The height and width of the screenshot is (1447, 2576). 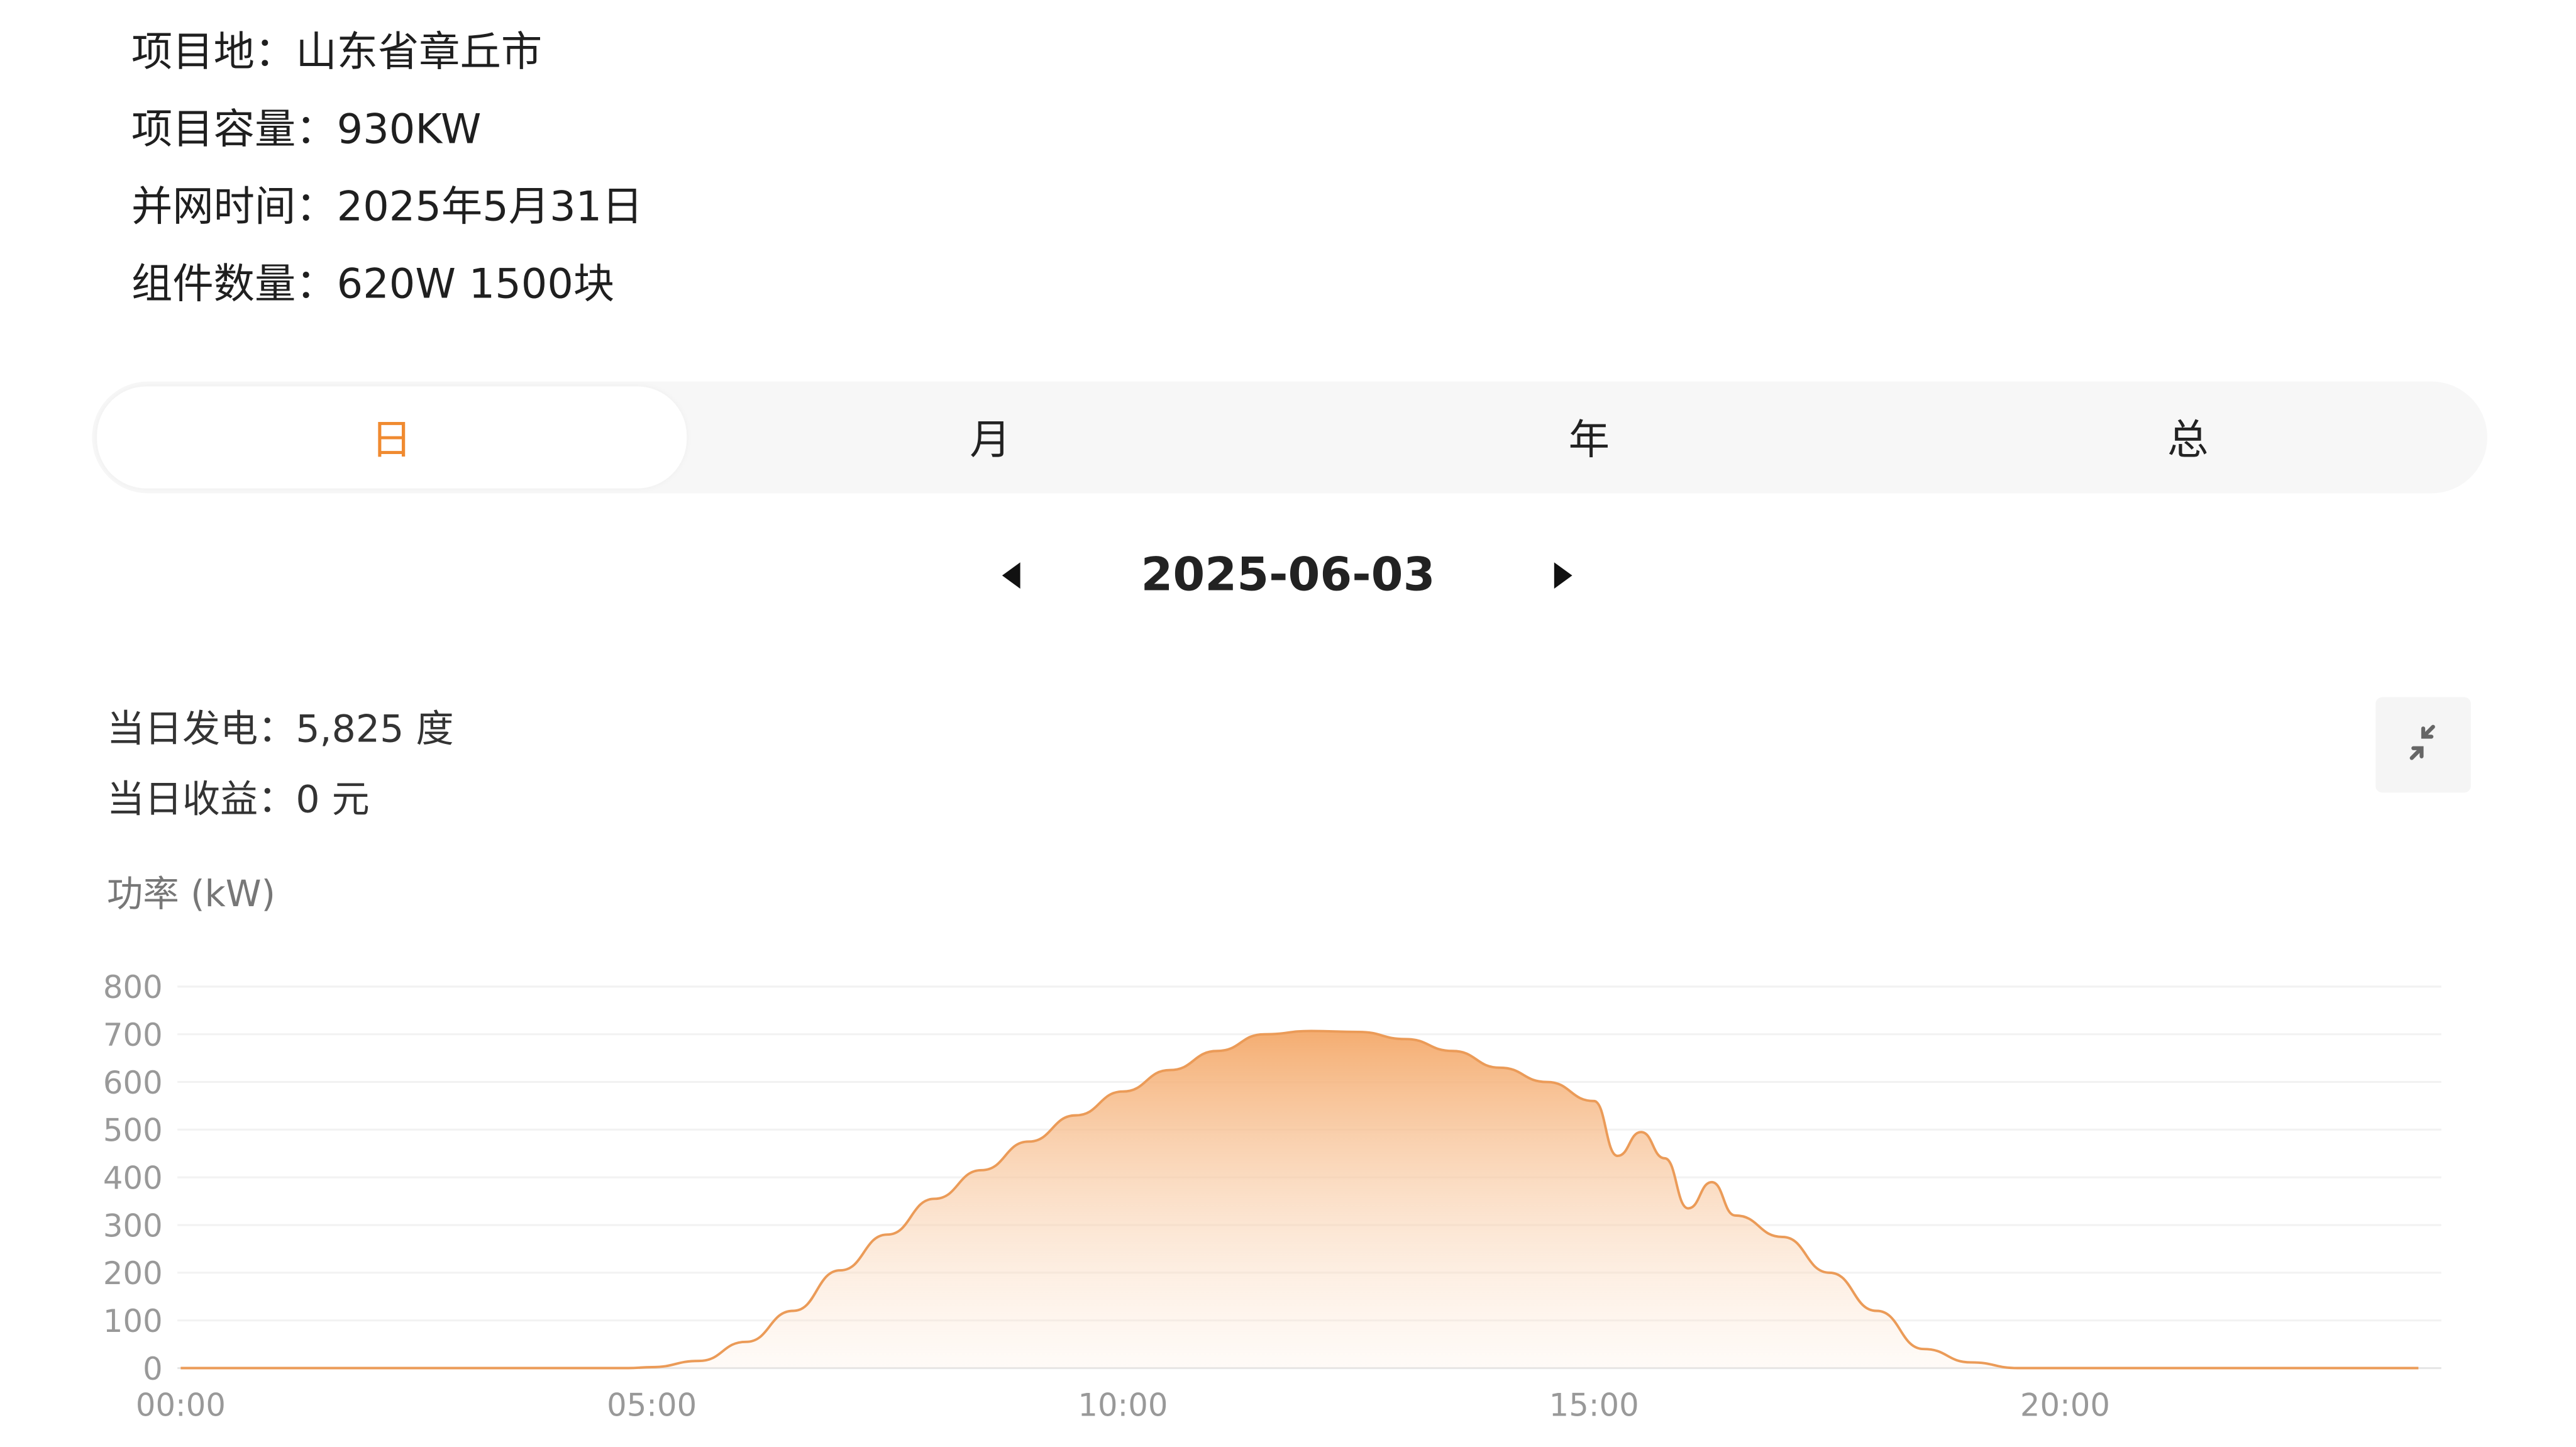 What do you see at coordinates (181, 1405) in the screenshot?
I see `x-tick-label: 00:00` at bounding box center [181, 1405].